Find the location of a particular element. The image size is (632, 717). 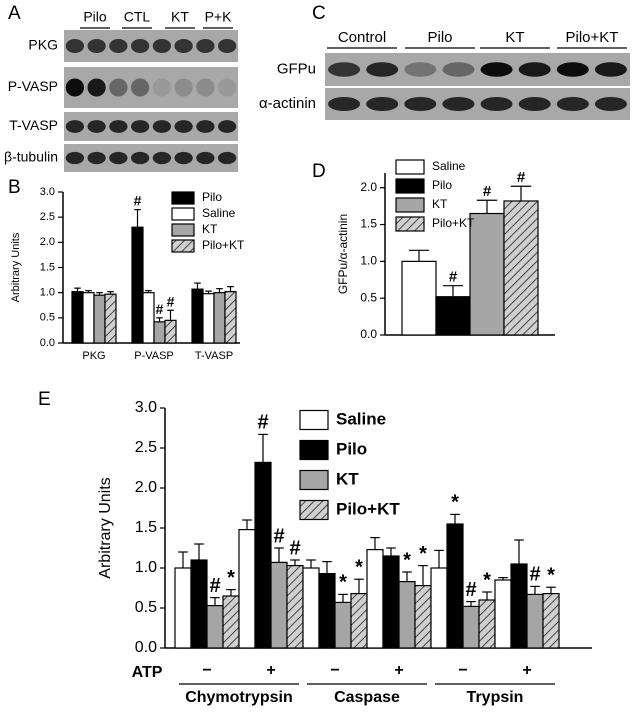

panel-label: B is located at coordinates (14, 187).